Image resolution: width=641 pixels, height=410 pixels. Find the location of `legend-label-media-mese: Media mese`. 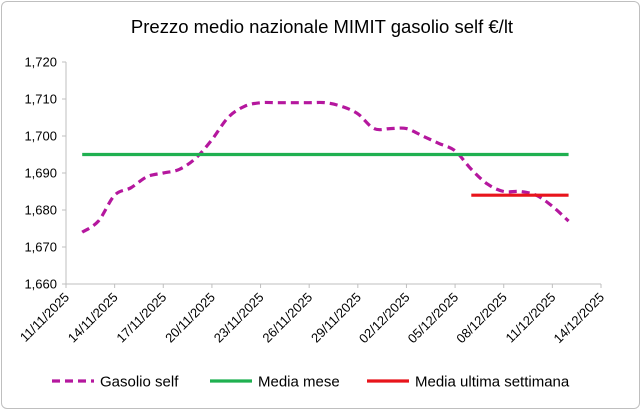

legend-label-media-mese: Media mese is located at coordinates (299, 382).